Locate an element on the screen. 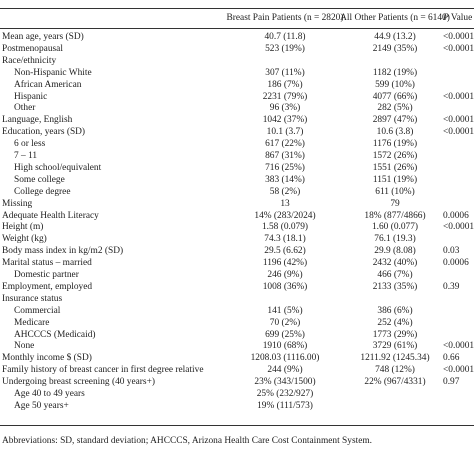 The image size is (474, 453). cell: 1182 (19%) is located at coordinates (395, 72).